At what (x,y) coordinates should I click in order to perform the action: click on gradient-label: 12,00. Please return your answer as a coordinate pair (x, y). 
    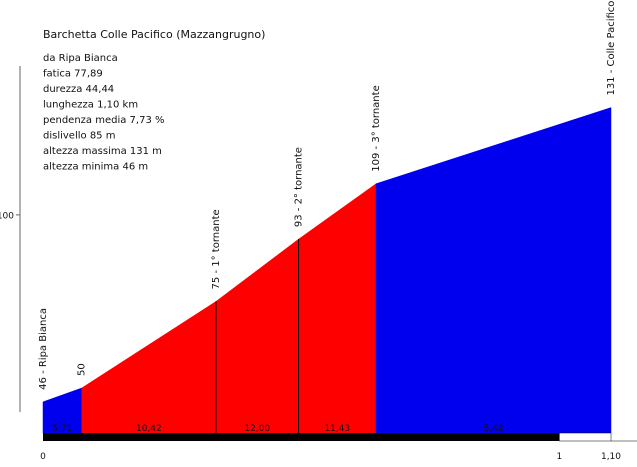
    Looking at the image, I should click on (257, 429).